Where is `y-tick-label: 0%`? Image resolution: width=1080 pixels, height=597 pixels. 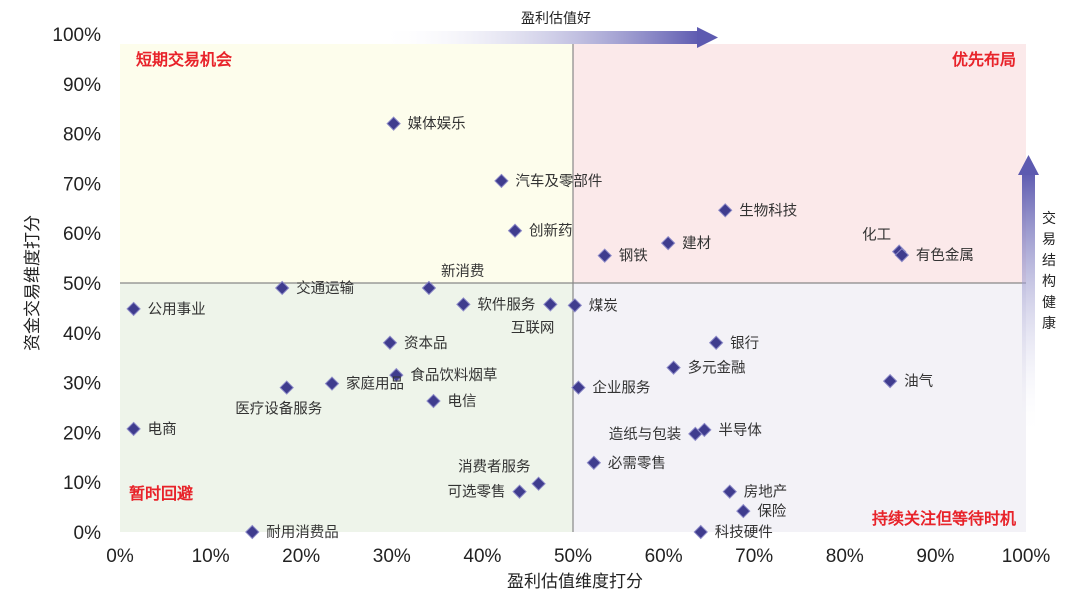 y-tick-label: 0% is located at coordinates (88, 533).